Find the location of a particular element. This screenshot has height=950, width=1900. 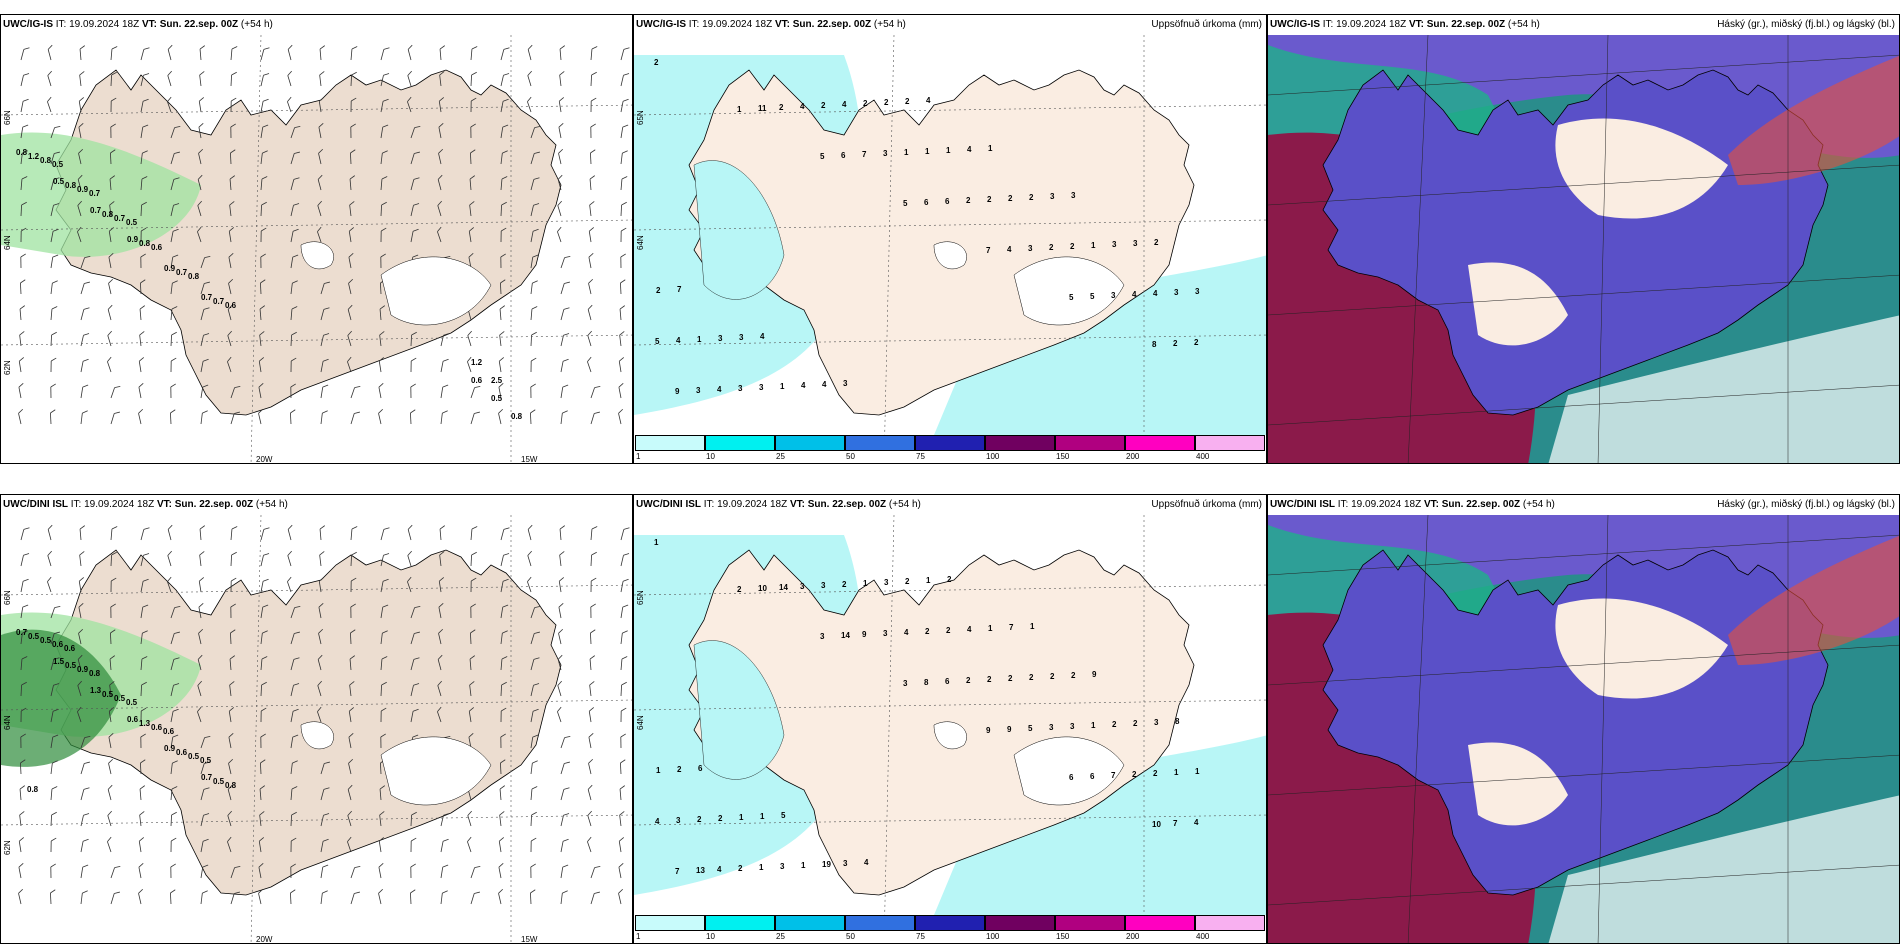

value-label: 0.7 is located at coordinates (22, 632).